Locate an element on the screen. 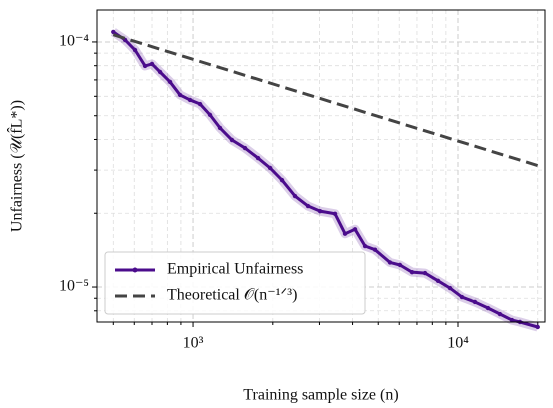  x-tick-label: 10⁴ is located at coordinates (458, 343).